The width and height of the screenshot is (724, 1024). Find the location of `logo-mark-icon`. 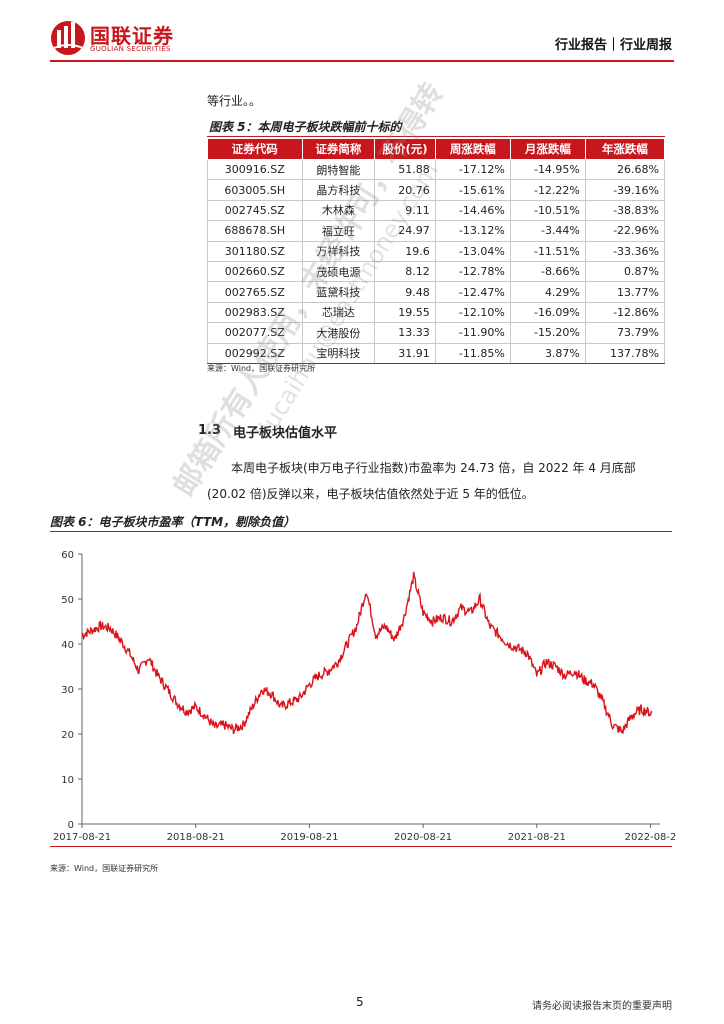

logo-mark-icon is located at coordinates (68, 38).